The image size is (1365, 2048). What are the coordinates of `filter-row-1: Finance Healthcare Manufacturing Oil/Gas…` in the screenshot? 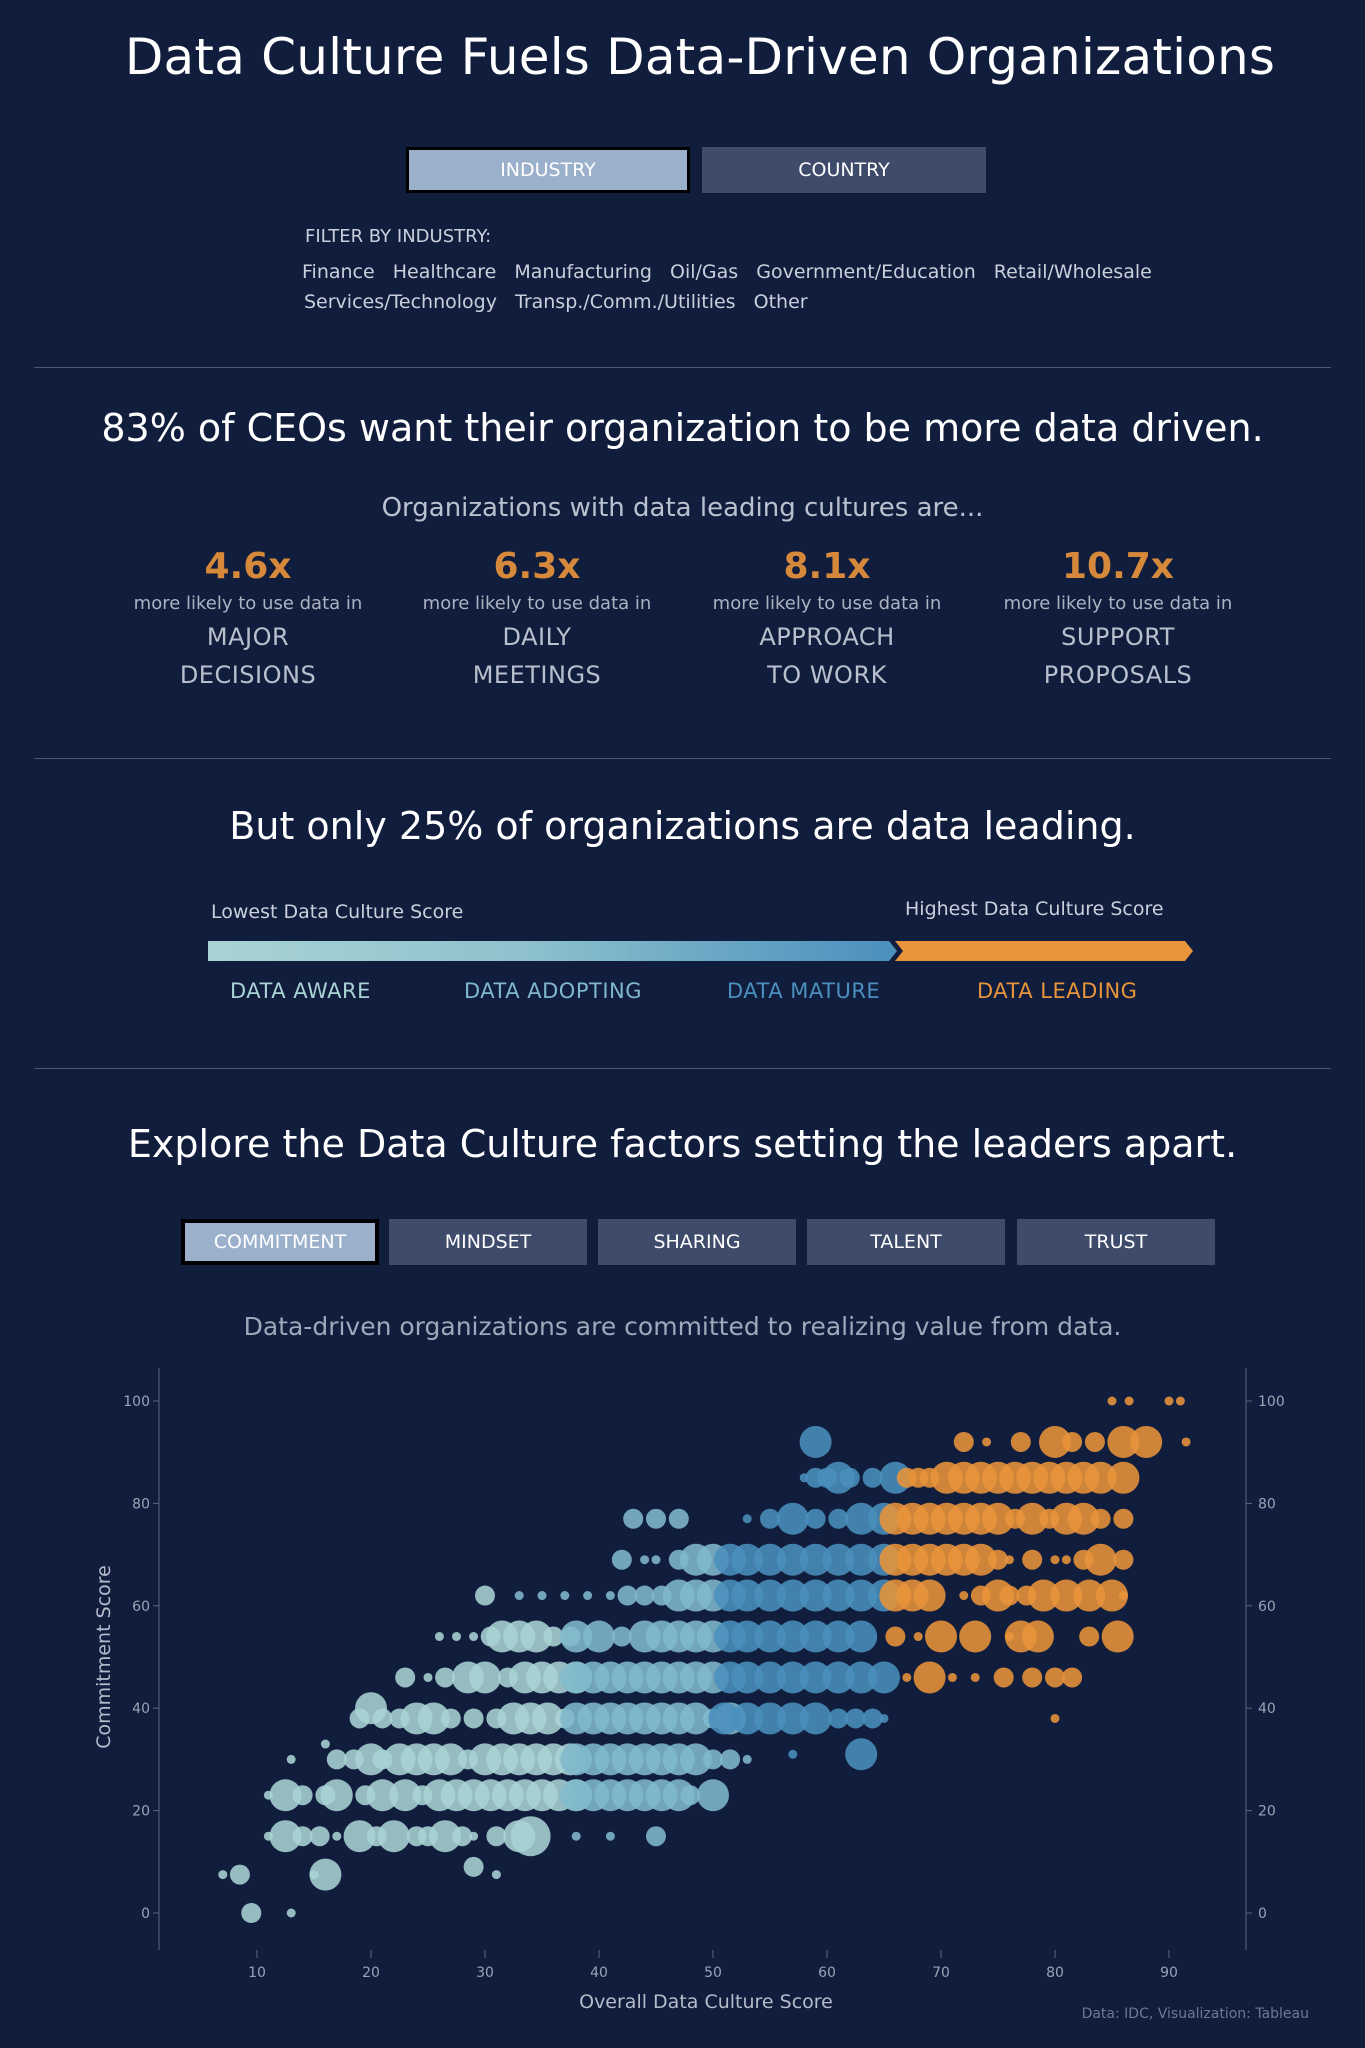 It's located at (733, 272).